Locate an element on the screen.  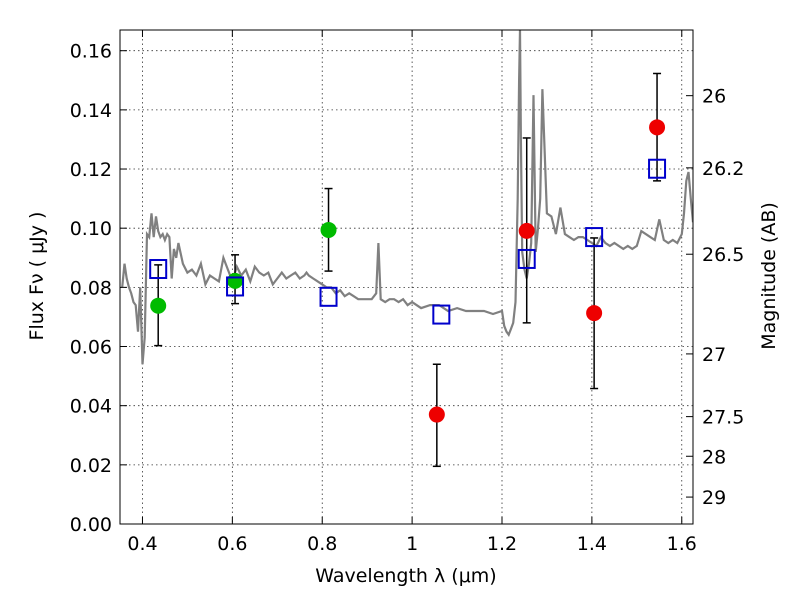
y-tick-label: 0.02 is located at coordinates (91, 466).